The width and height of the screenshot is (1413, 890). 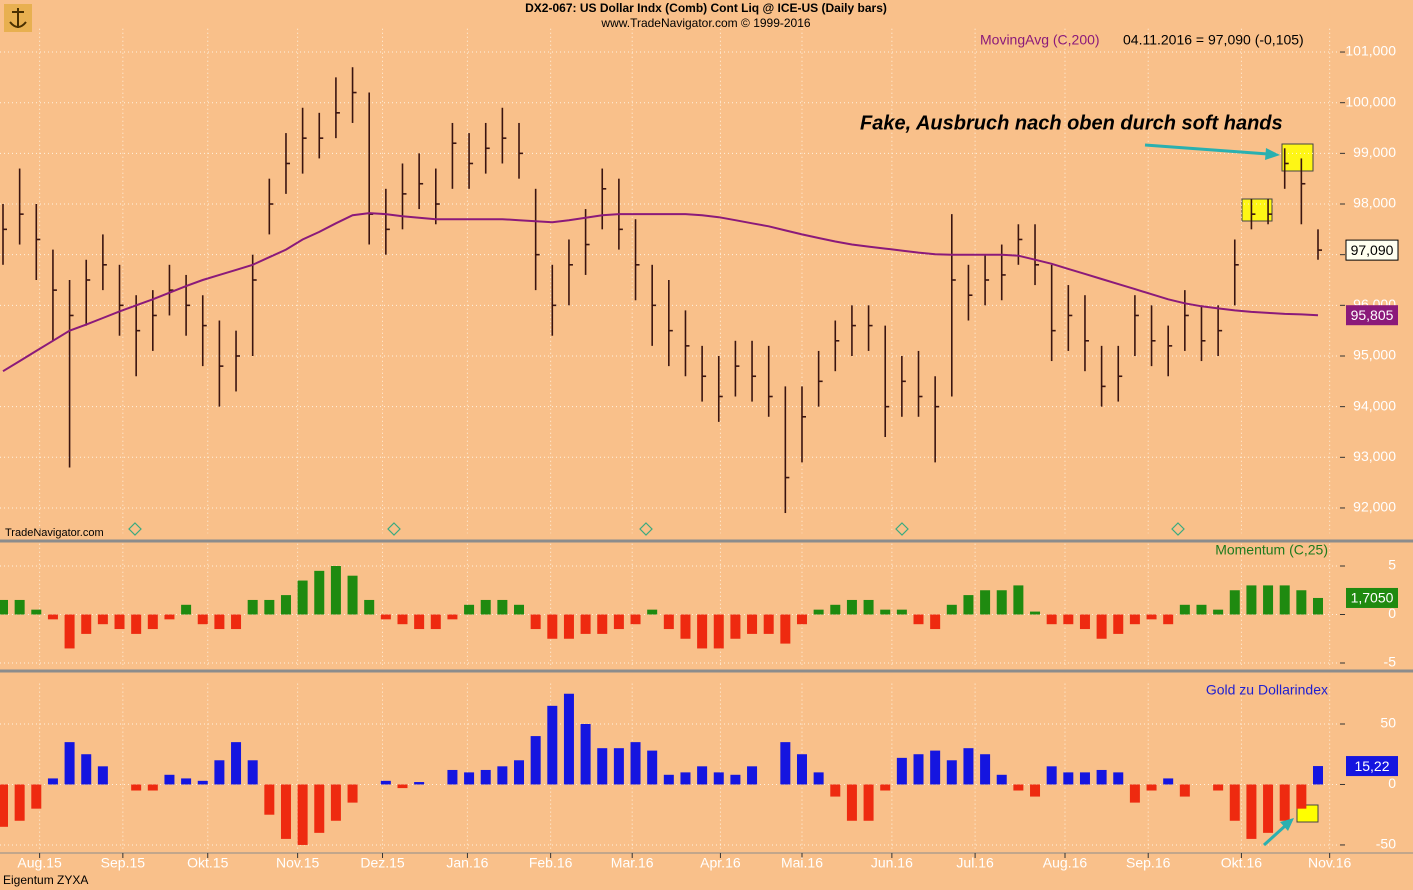 I want to click on y-tick-label: 5, so click(x=1392, y=565).